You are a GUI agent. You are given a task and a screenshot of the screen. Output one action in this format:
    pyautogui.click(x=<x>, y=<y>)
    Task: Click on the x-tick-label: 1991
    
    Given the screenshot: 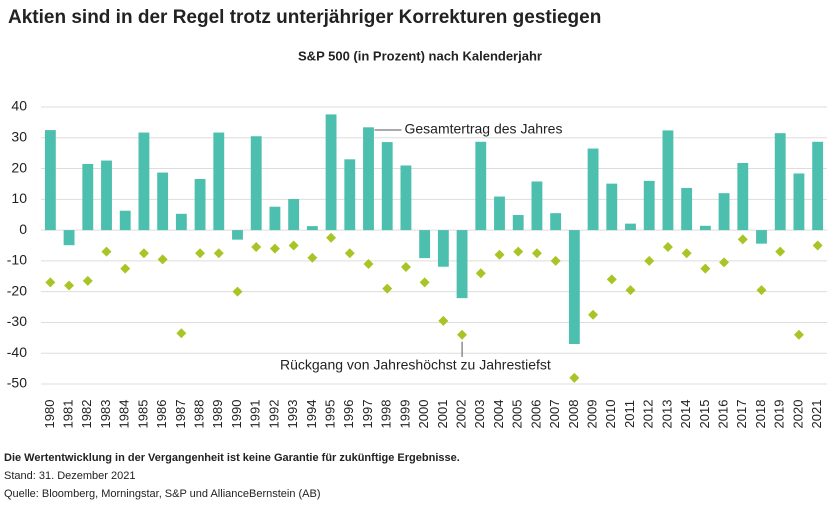 What is the action you would take?
    pyautogui.click(x=255, y=414)
    